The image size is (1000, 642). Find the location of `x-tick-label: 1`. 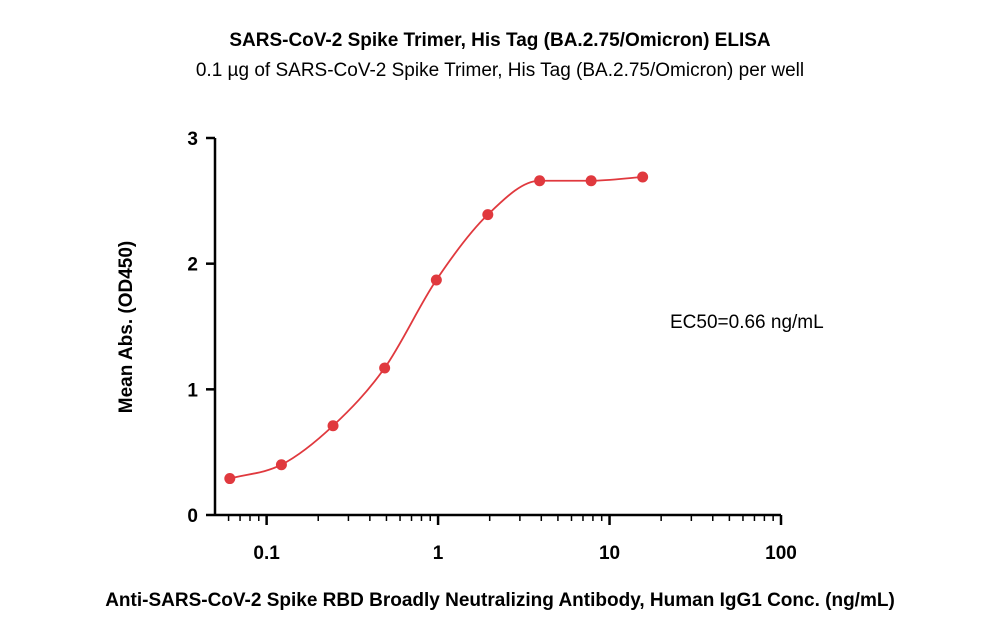

x-tick-label: 1 is located at coordinates (438, 553).